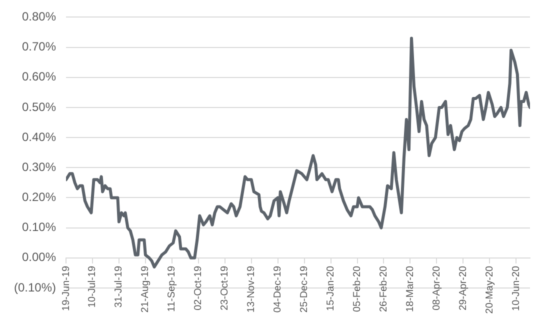  What do you see at coordinates (278, 289) in the screenshot?
I see `x-tick-label: 04-Dec-19` at bounding box center [278, 289].